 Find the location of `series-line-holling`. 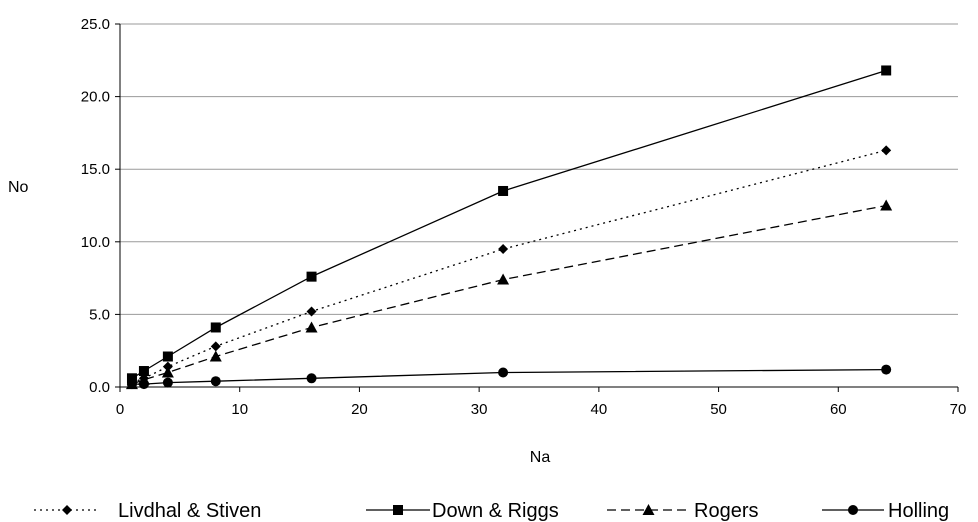

series-line-holling is located at coordinates (509, 376).